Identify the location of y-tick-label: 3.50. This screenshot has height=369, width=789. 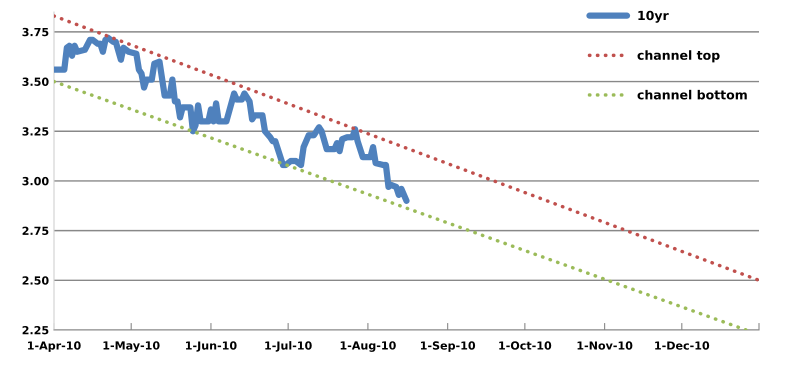
(35, 82).